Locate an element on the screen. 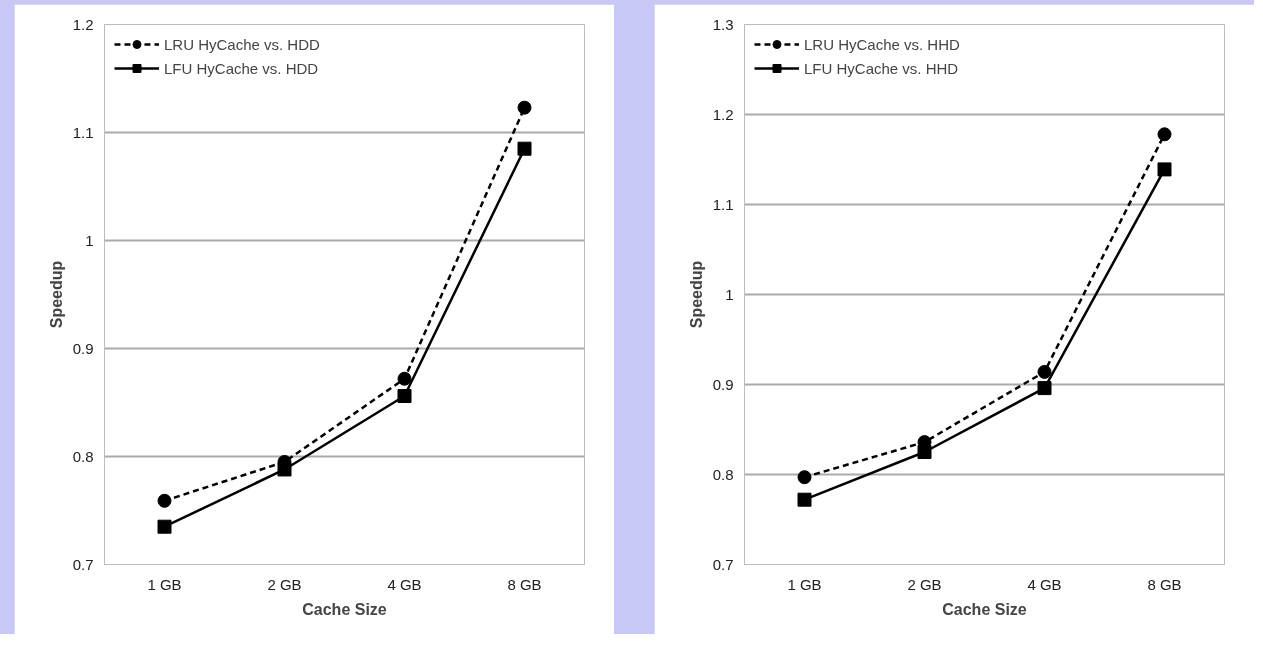 The width and height of the screenshot is (1263, 658). y-tick-label: 1.3 is located at coordinates (723, 24).